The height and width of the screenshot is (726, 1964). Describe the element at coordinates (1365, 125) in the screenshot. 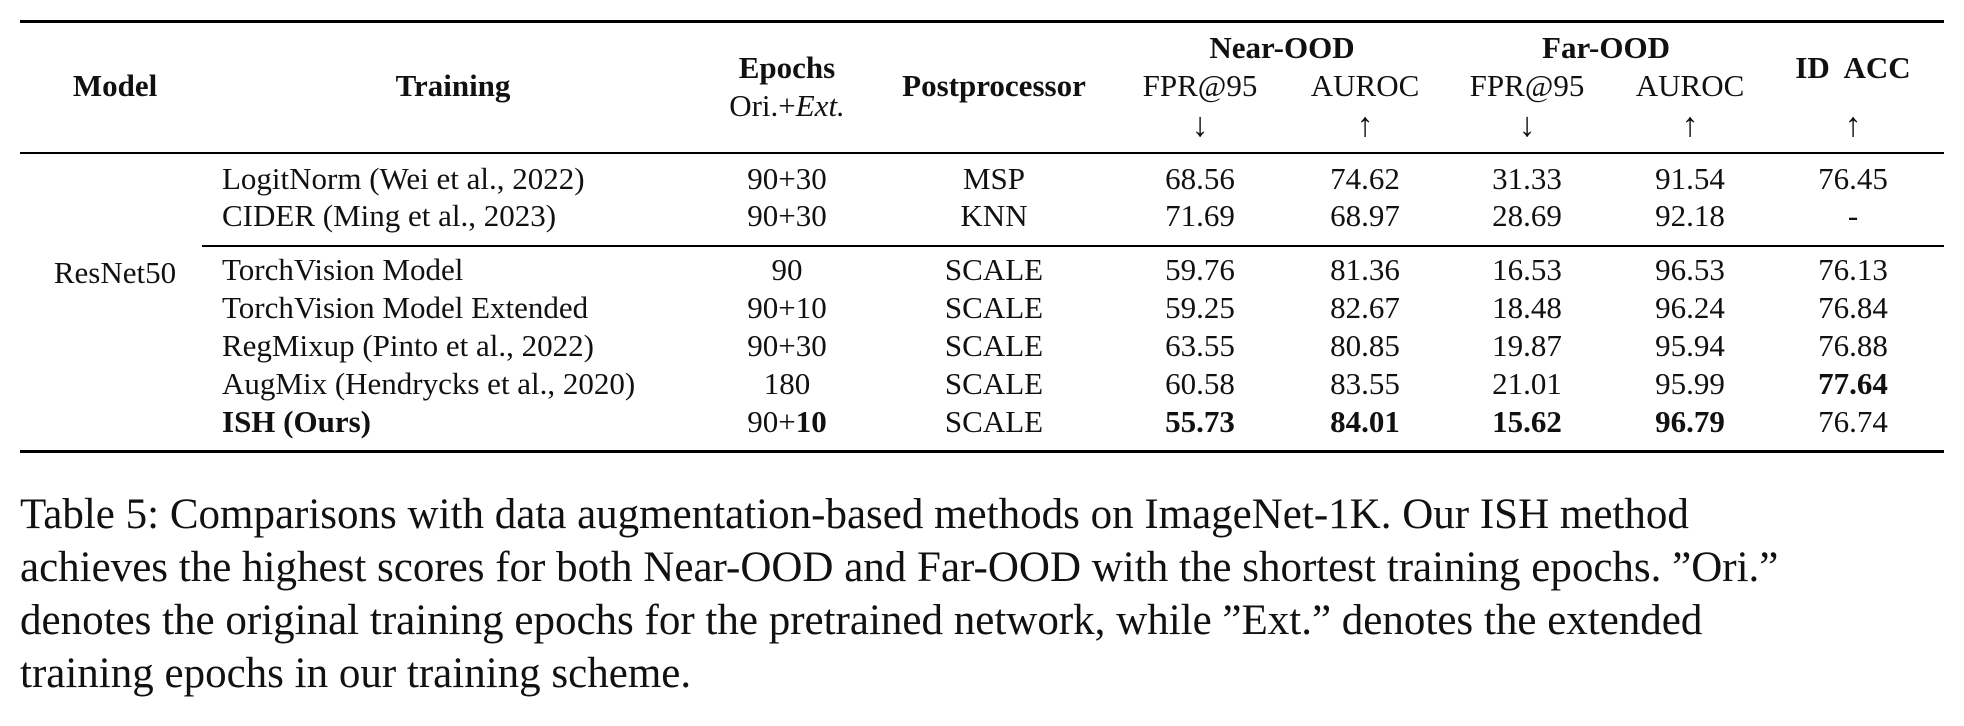

I see `near-auroc-up-arrow-icon: ↑` at that location.